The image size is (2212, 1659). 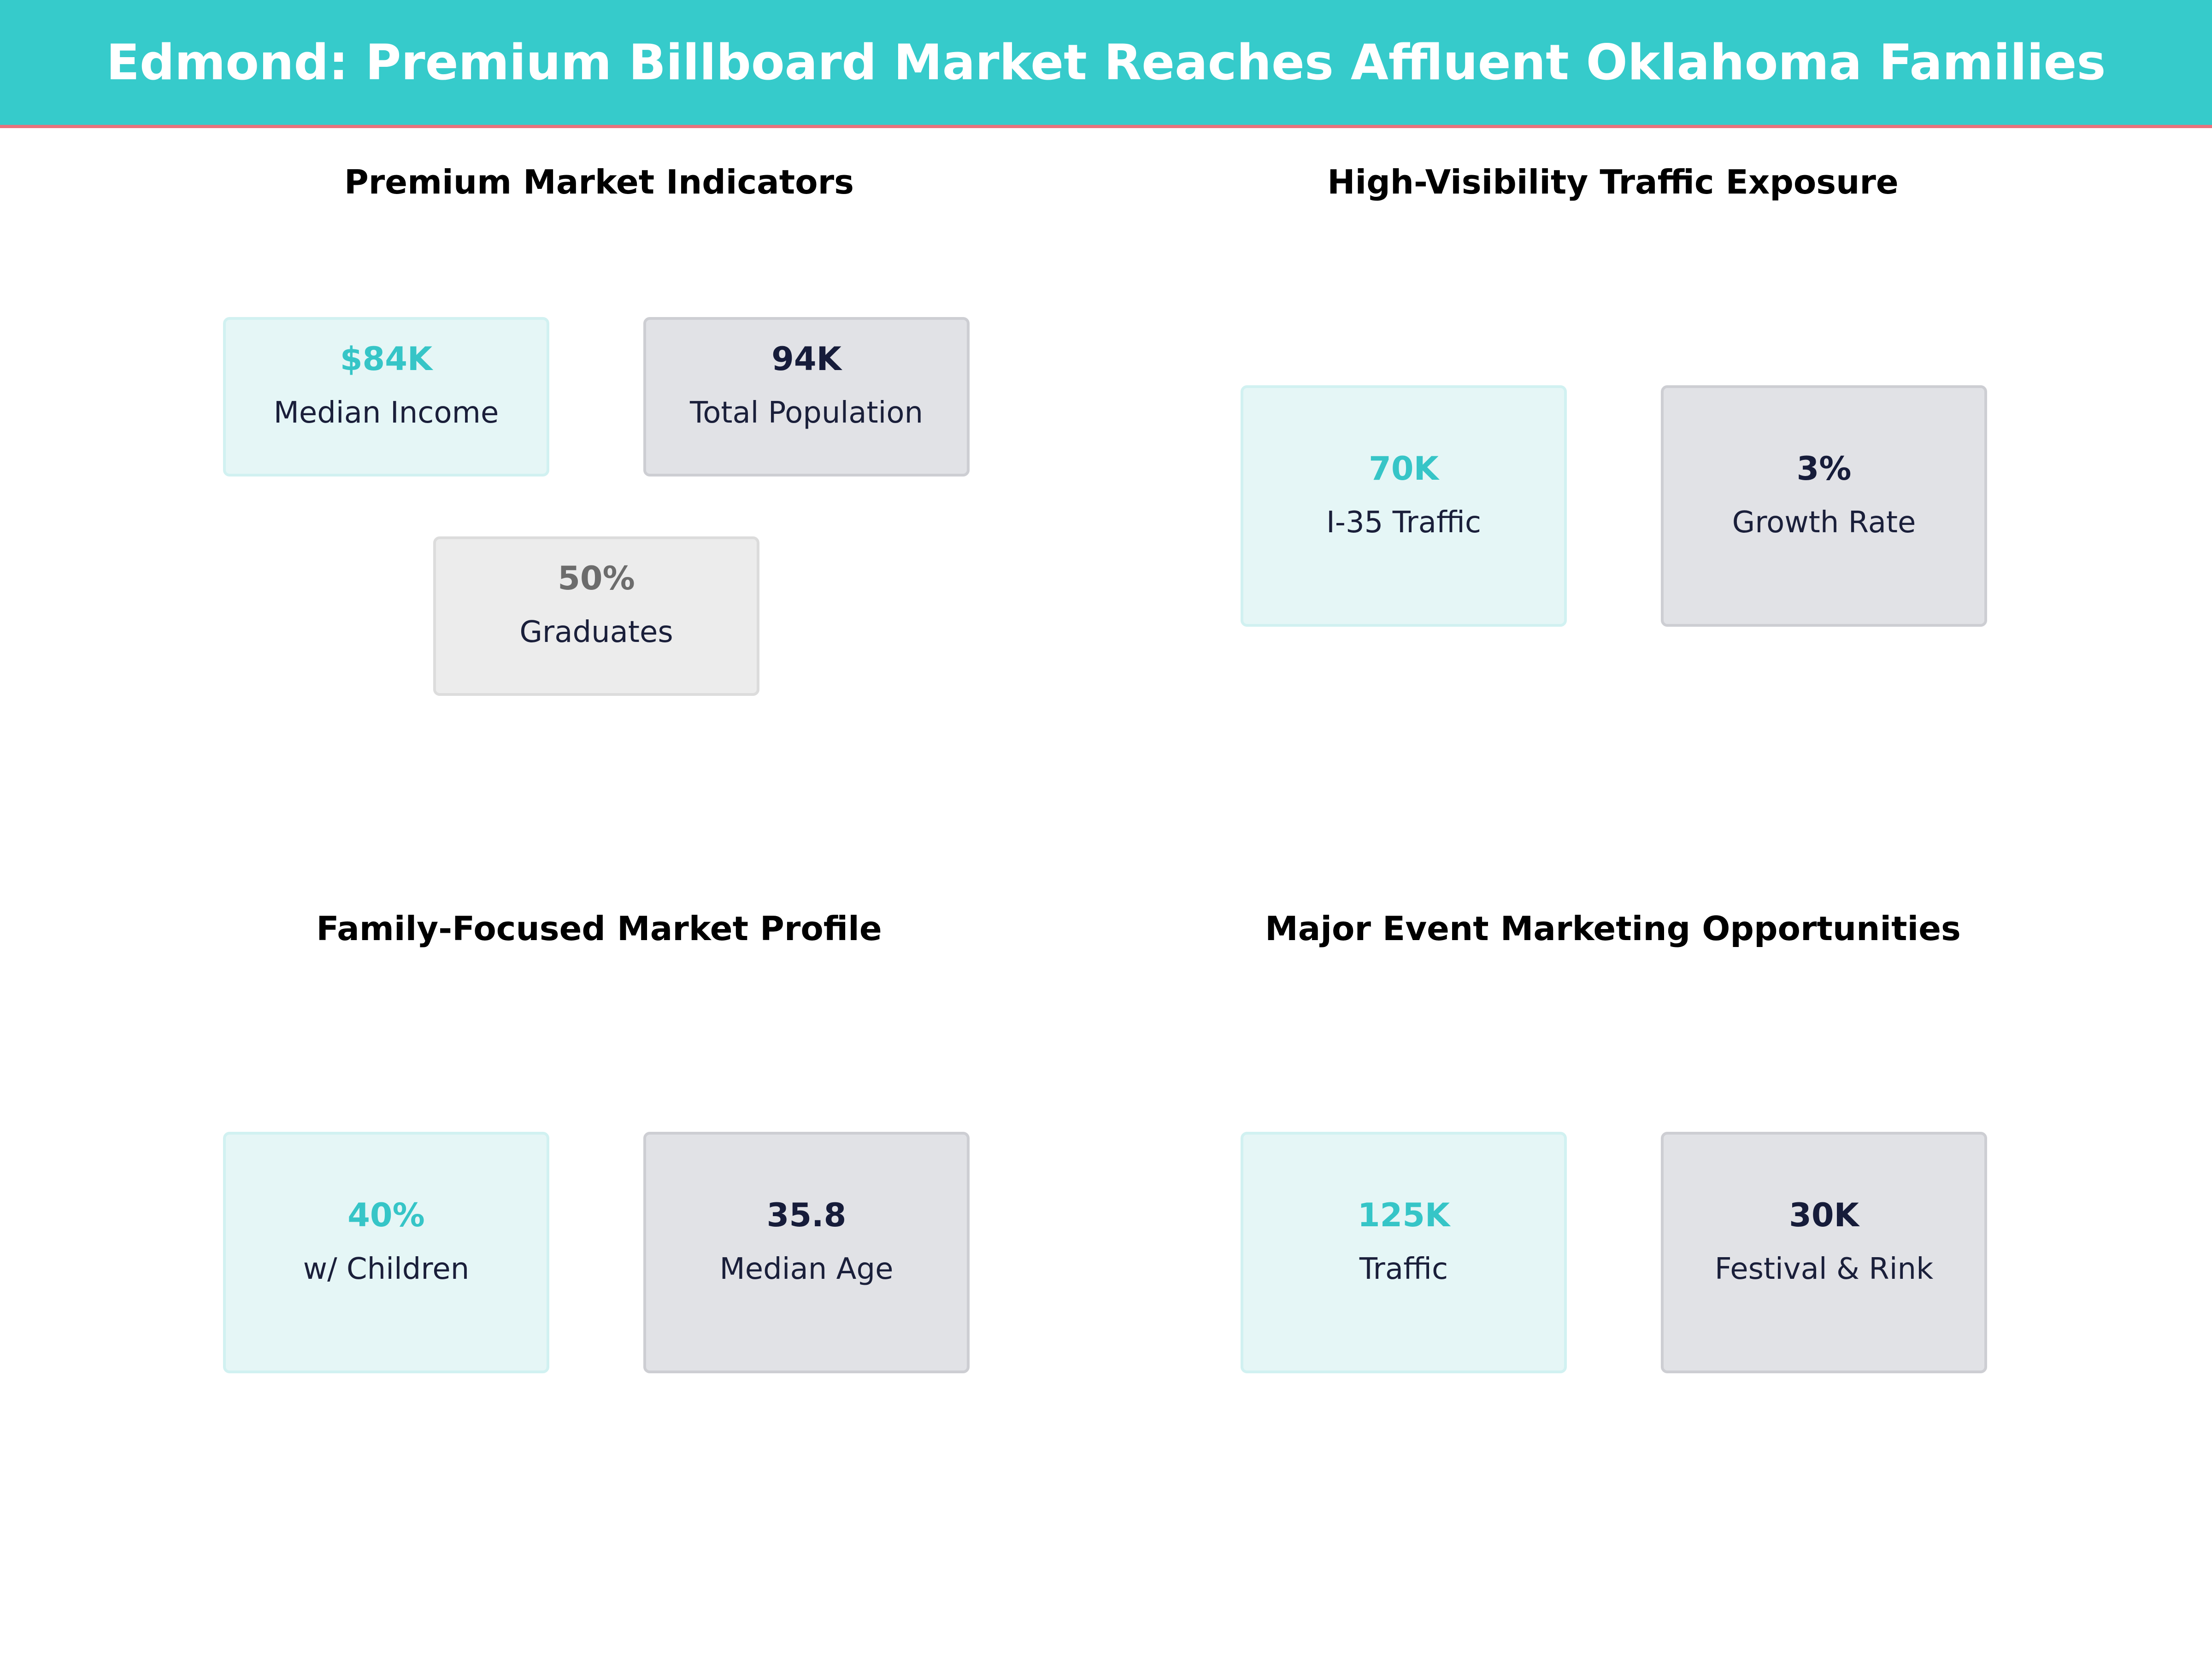 What do you see at coordinates (806, 1269) in the screenshot?
I see `stat-label: Median Age` at bounding box center [806, 1269].